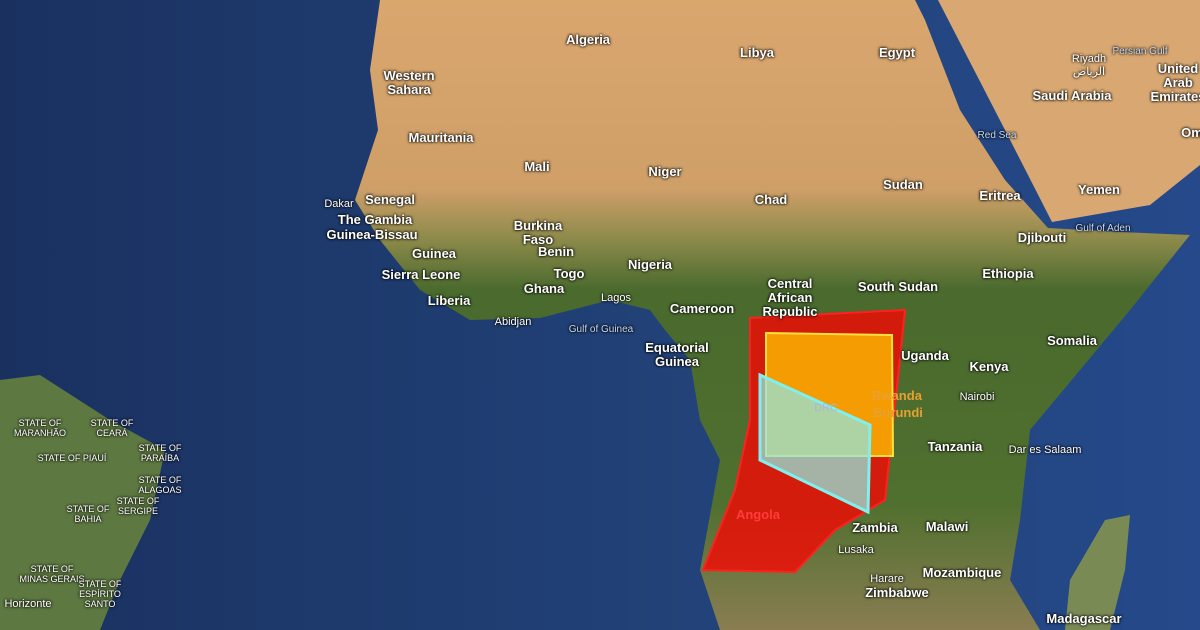 The width and height of the screenshot is (1200, 630). I want to click on city-label: Lagos, so click(616, 298).